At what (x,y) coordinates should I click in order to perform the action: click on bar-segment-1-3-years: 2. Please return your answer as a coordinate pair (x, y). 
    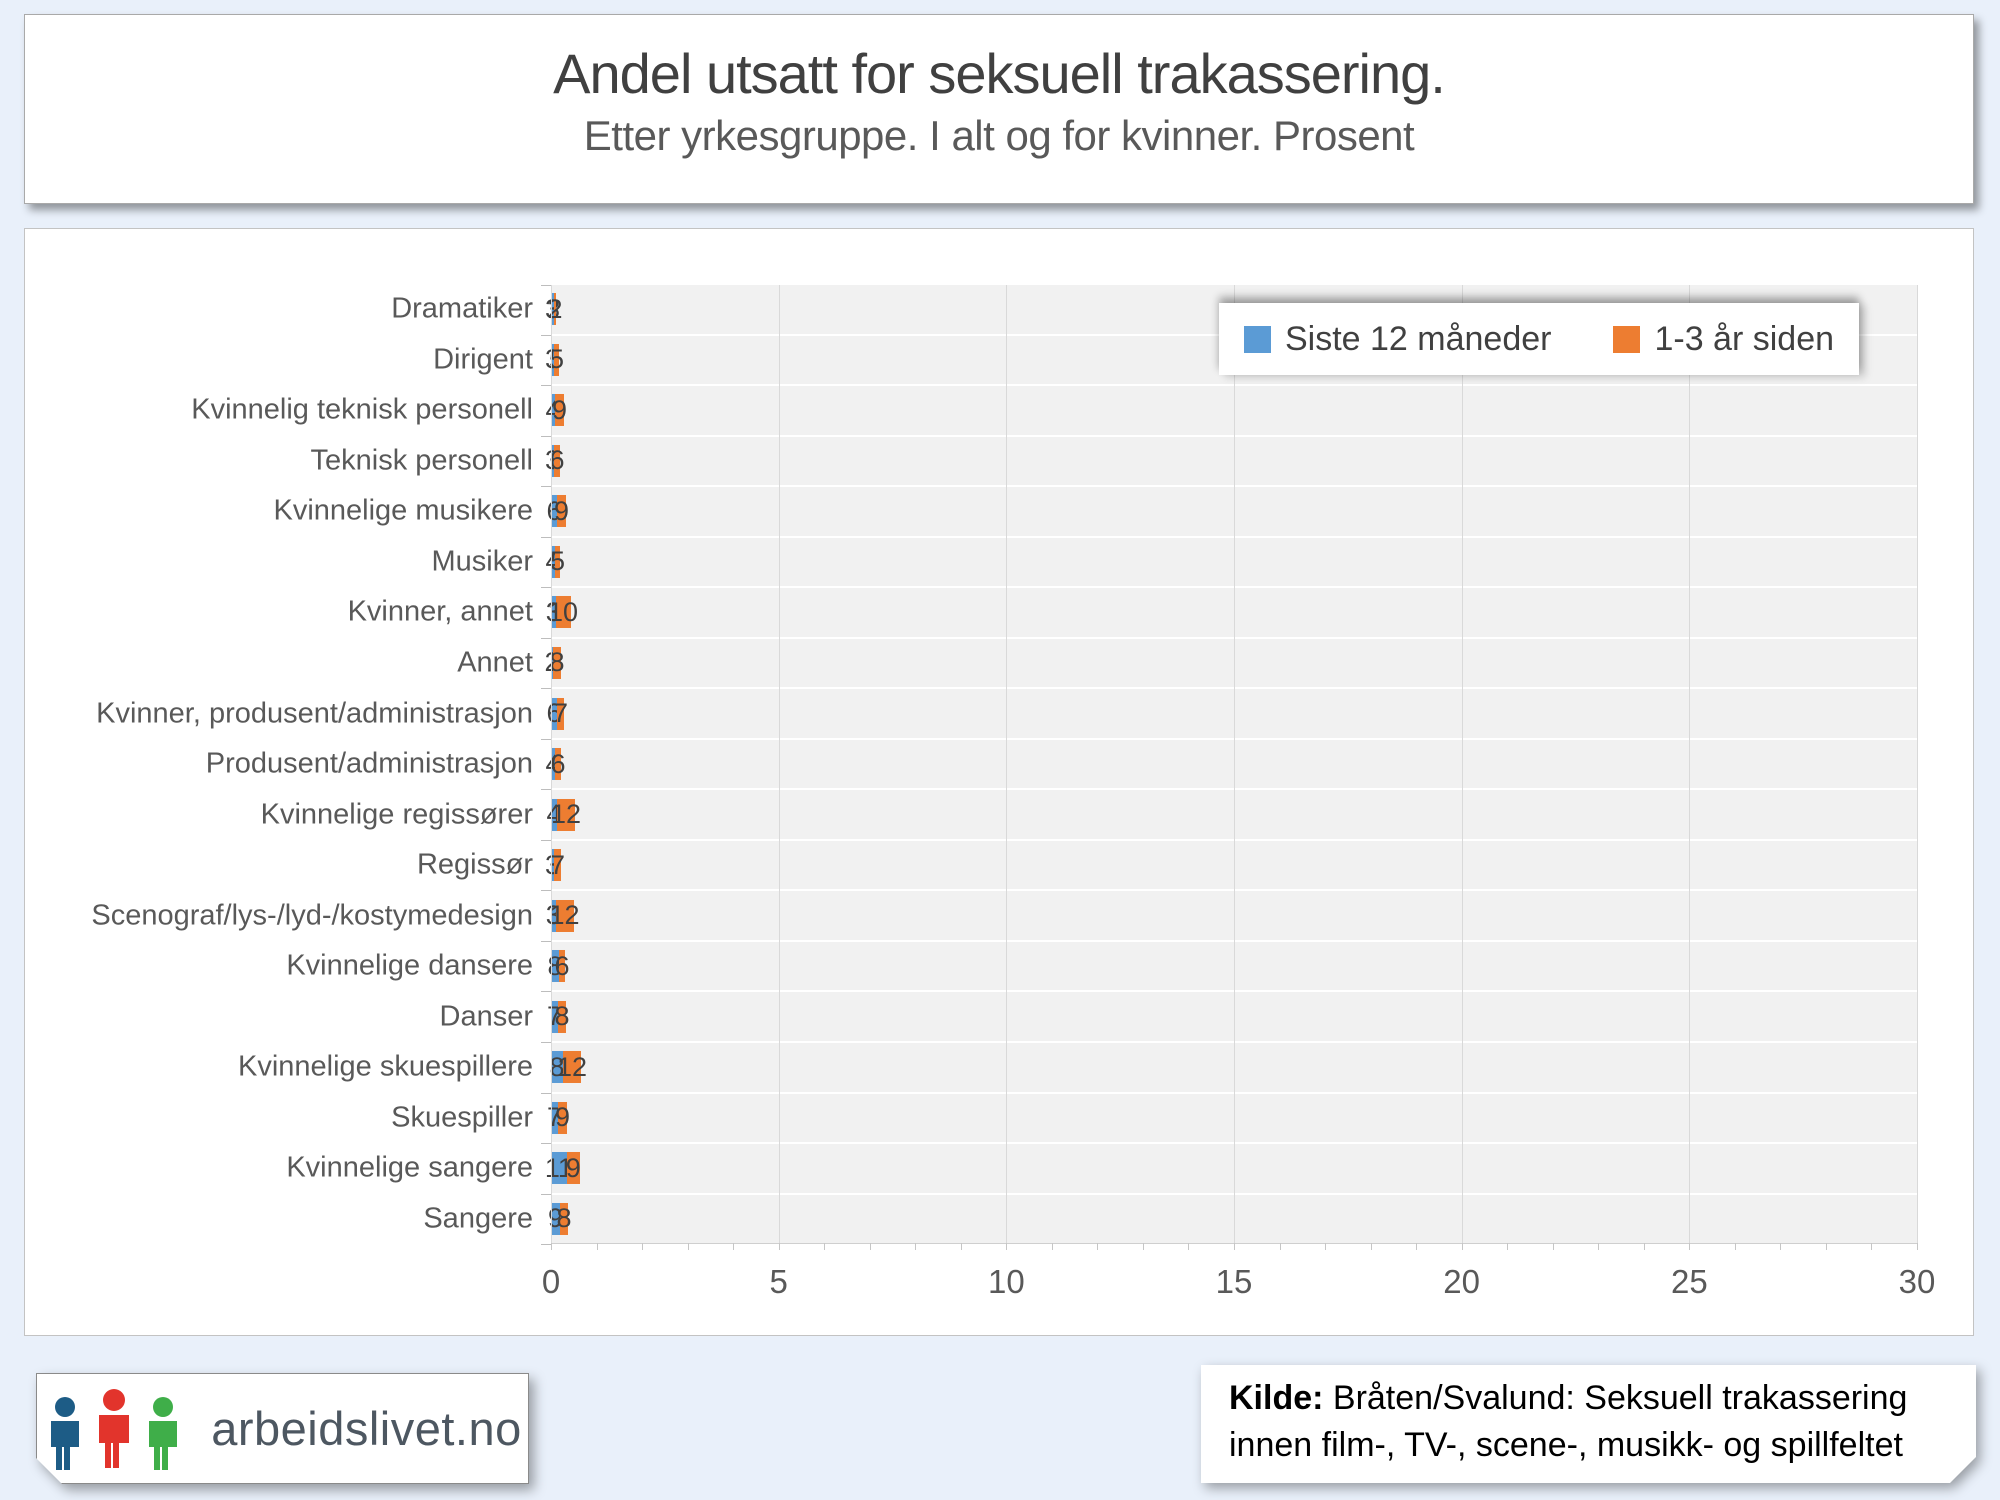
    Looking at the image, I should click on (555, 309).